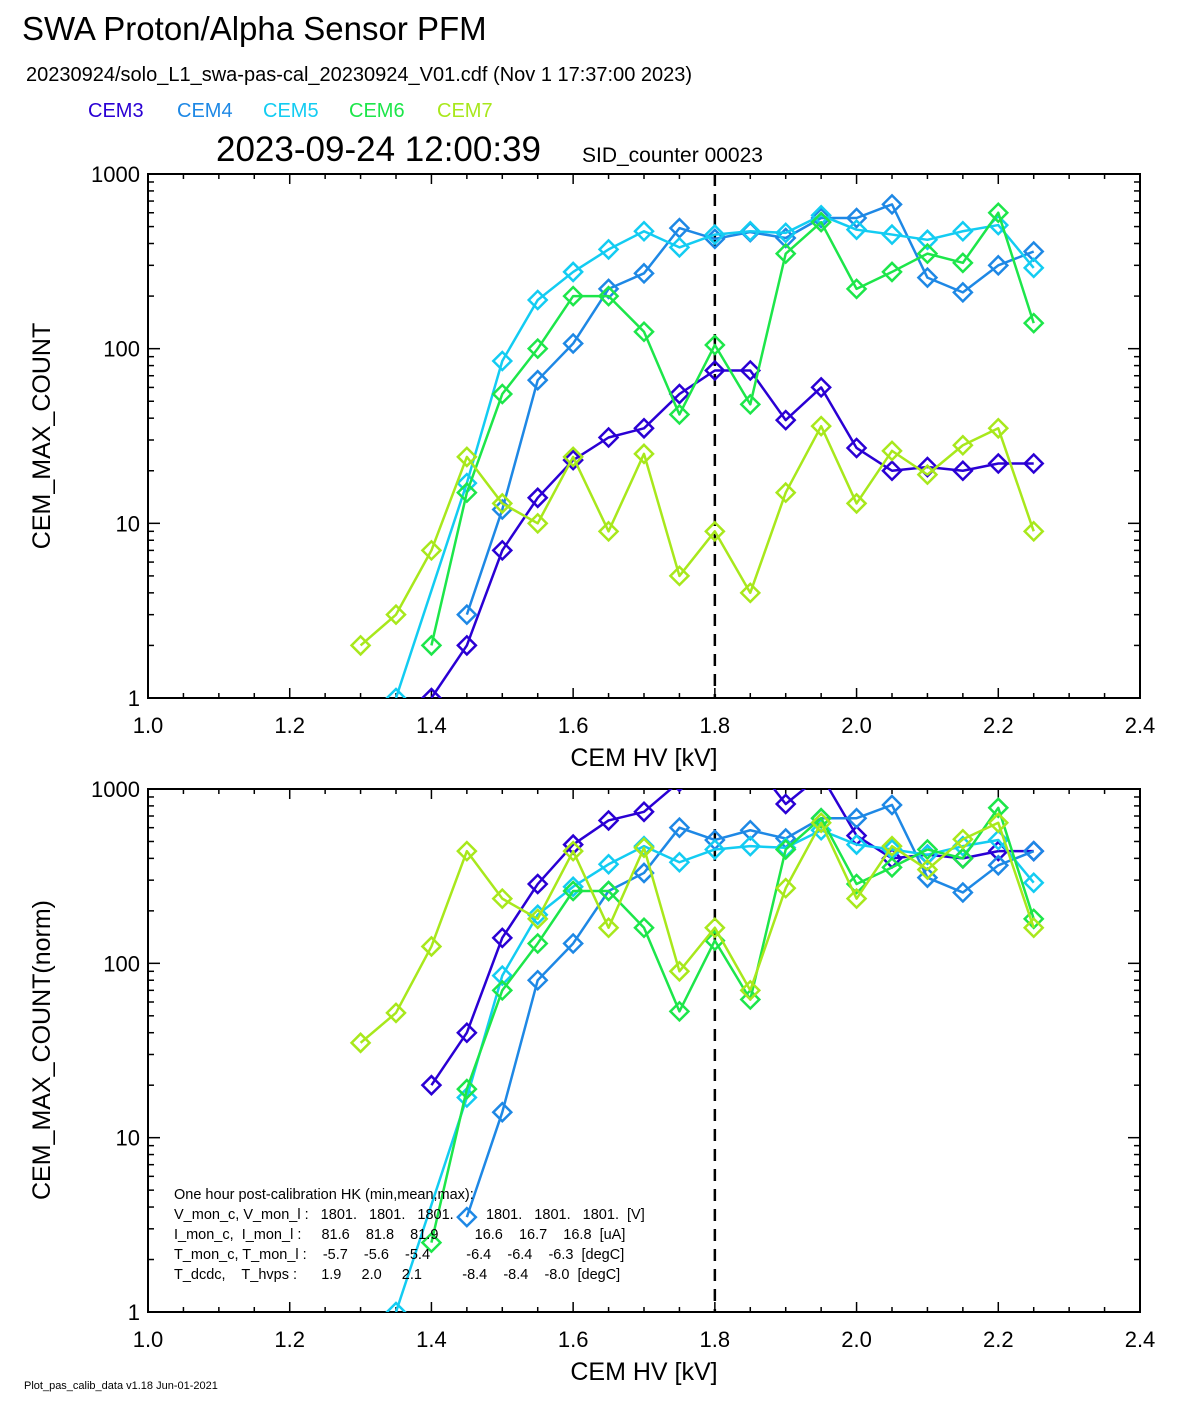 This screenshot has height=1411, width=1201. Describe the element at coordinates (42, 1050) in the screenshot. I see `y-axis-title: CEM_MAX_COUNT(norm)` at that location.